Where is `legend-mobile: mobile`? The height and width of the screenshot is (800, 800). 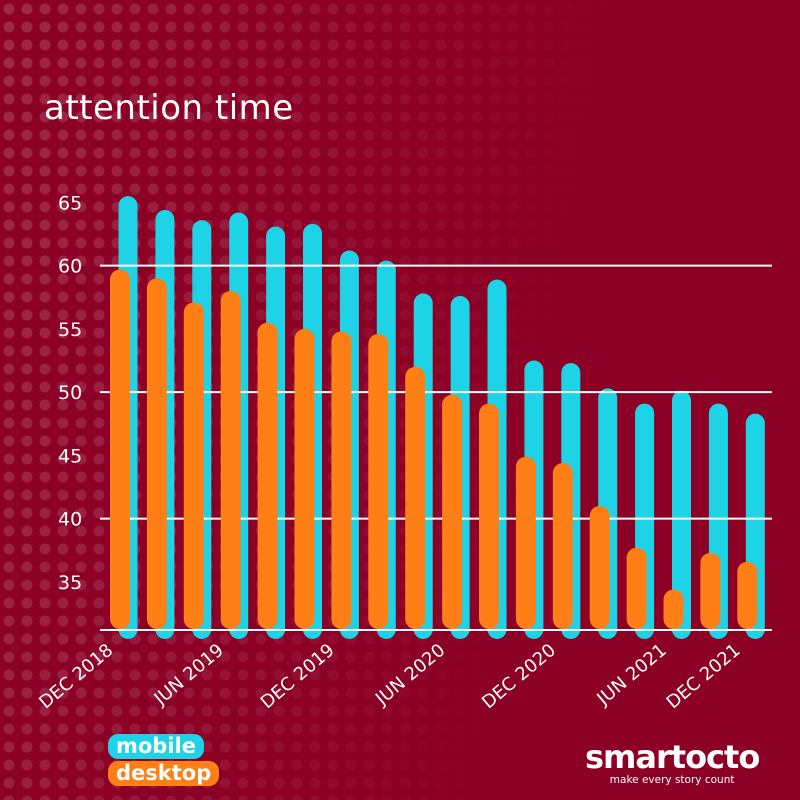
legend-mobile: mobile is located at coordinates (156, 746).